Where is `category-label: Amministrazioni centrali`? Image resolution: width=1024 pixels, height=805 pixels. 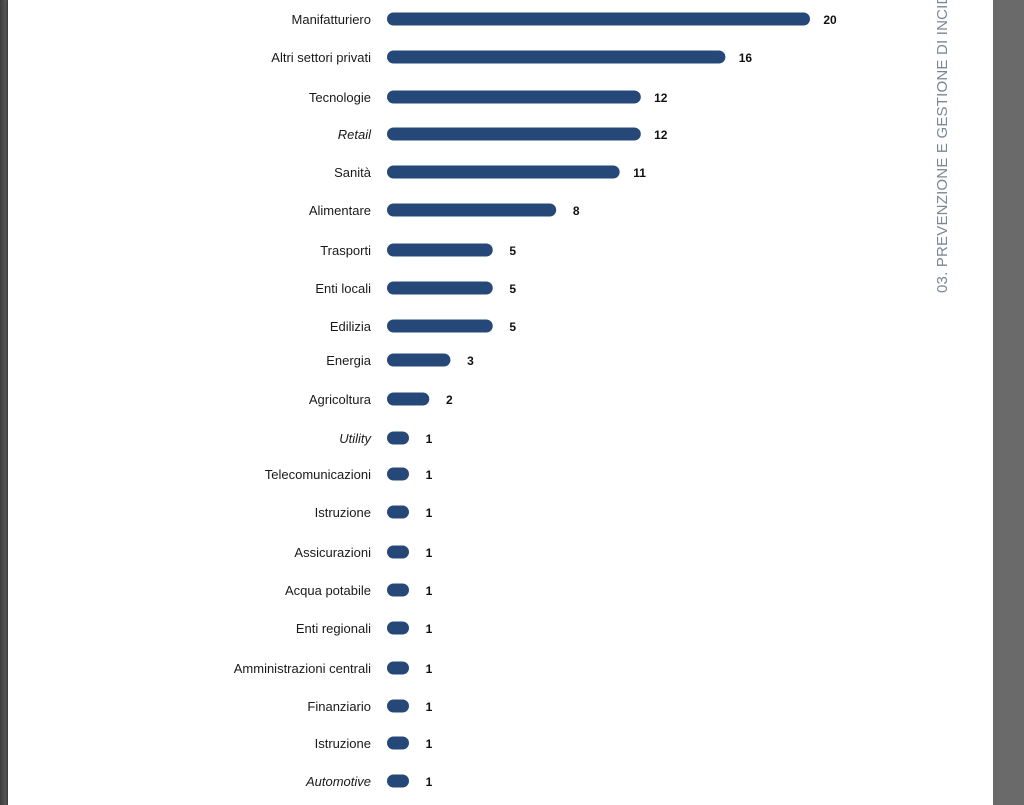 category-label: Amministrazioni centrali is located at coordinates (302, 668).